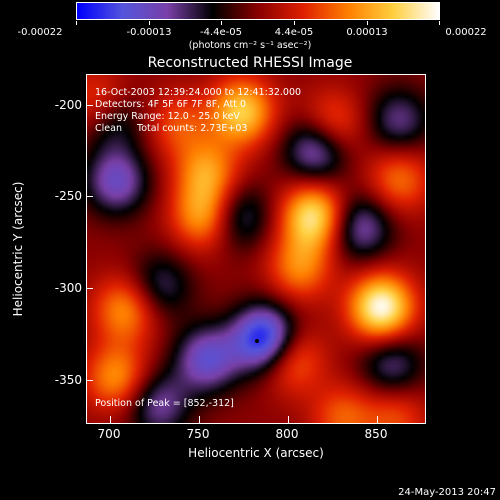 This screenshot has height=500, width=500. I want to click on x-axis-label: Heliocentric X (arcsec), so click(256, 453).